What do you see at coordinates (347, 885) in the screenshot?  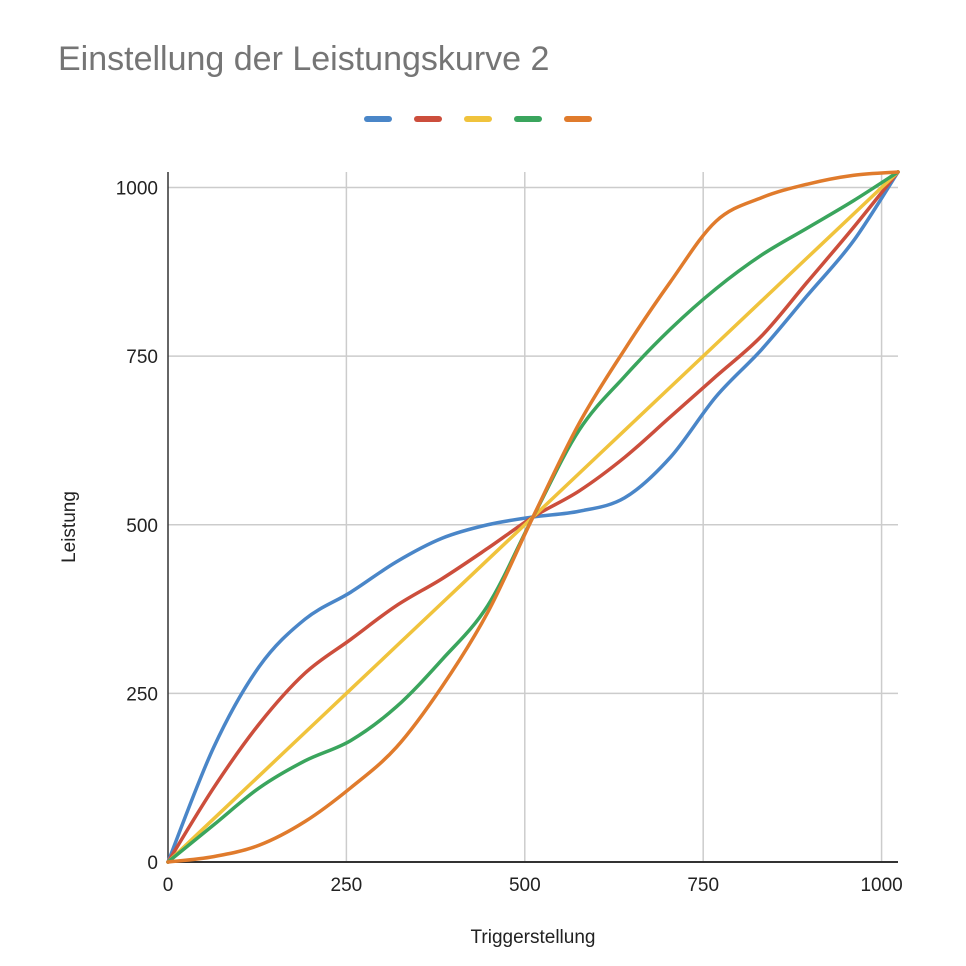 I see `x-tick-label: 250` at bounding box center [347, 885].